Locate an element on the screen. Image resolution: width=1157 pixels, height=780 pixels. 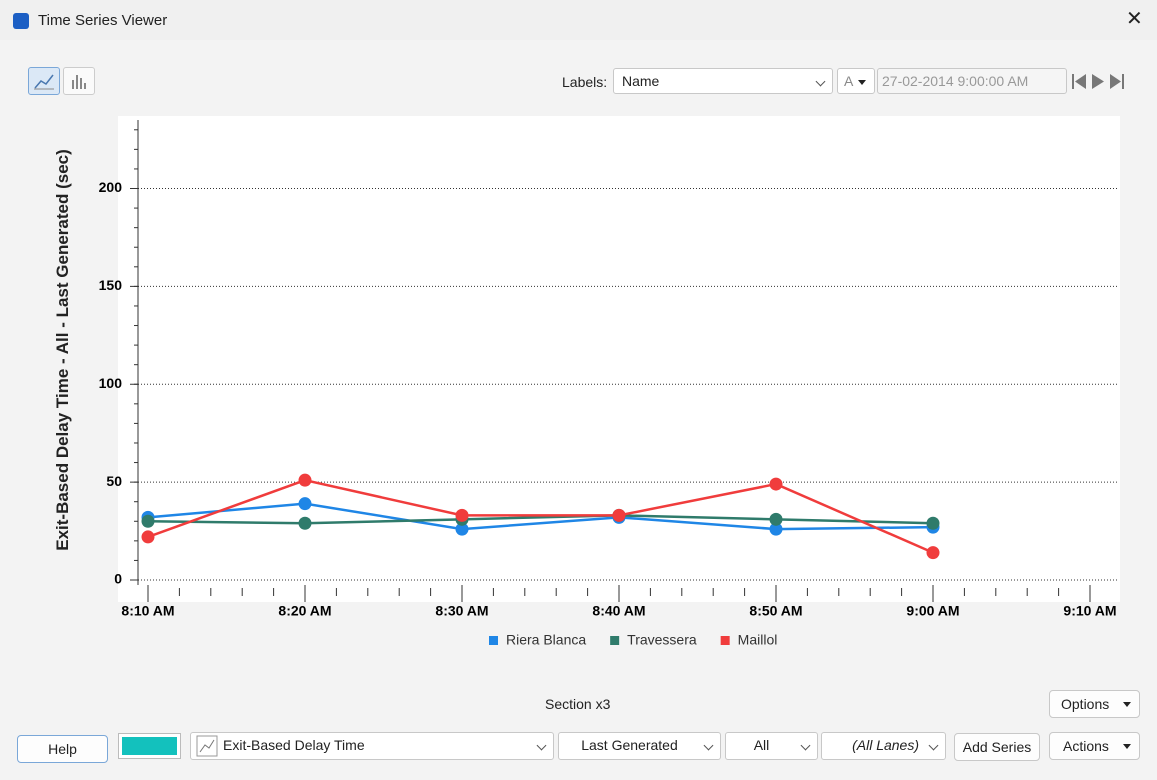
window-title: Time Series Viewer is located at coordinates (103, 20).